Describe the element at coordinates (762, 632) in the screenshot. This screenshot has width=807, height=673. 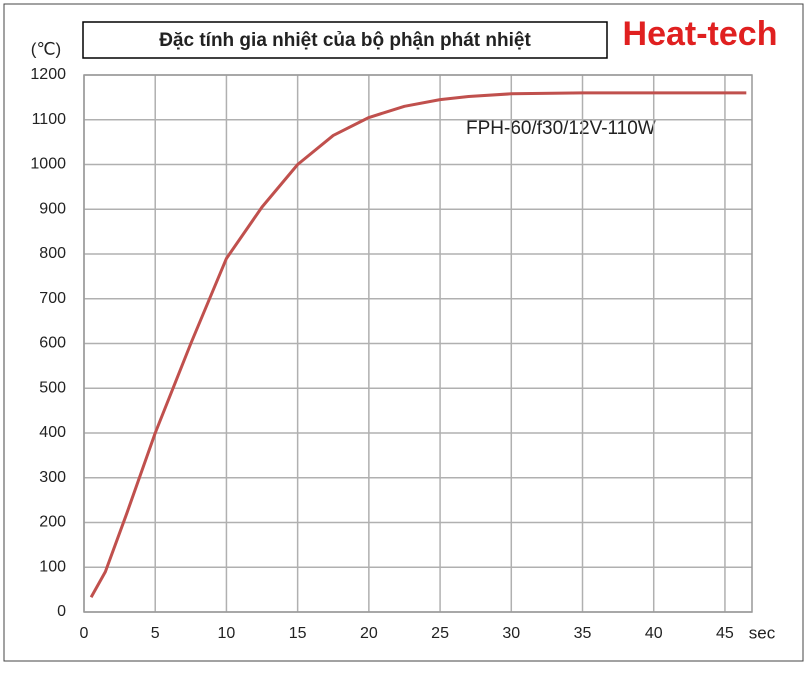
I see `x-axis-label: sec` at that location.